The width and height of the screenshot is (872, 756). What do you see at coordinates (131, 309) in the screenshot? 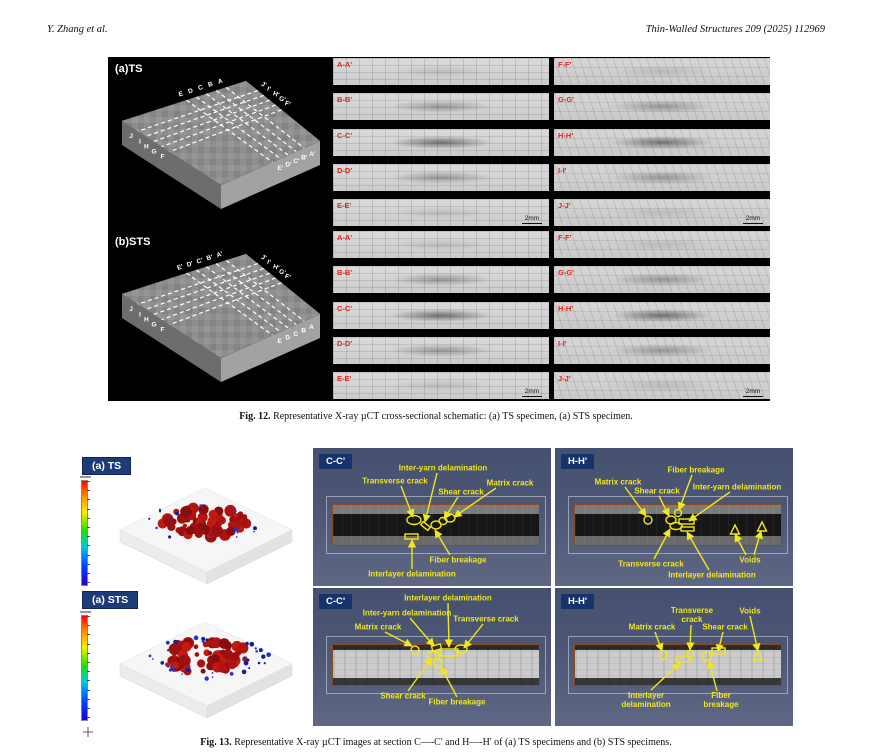
I see `edge-label: J` at bounding box center [131, 309].